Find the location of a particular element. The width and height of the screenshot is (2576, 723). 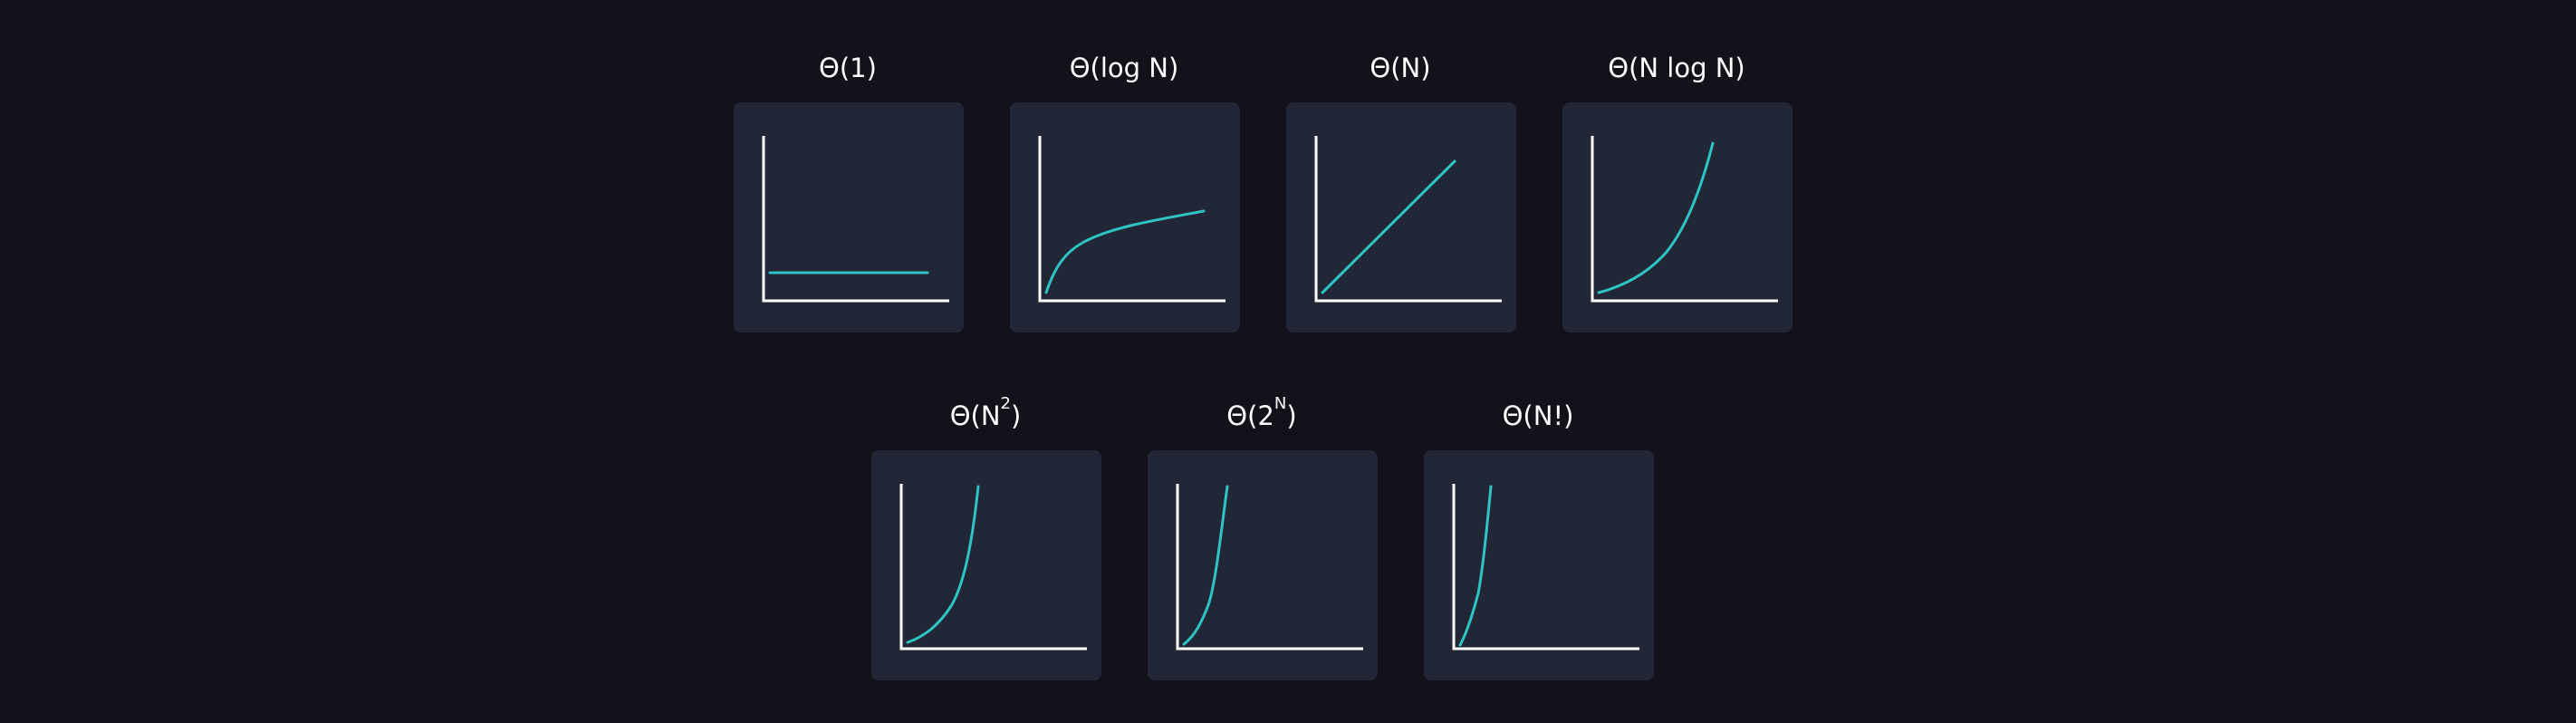

label-superscript: 2 is located at coordinates (1005, 403).